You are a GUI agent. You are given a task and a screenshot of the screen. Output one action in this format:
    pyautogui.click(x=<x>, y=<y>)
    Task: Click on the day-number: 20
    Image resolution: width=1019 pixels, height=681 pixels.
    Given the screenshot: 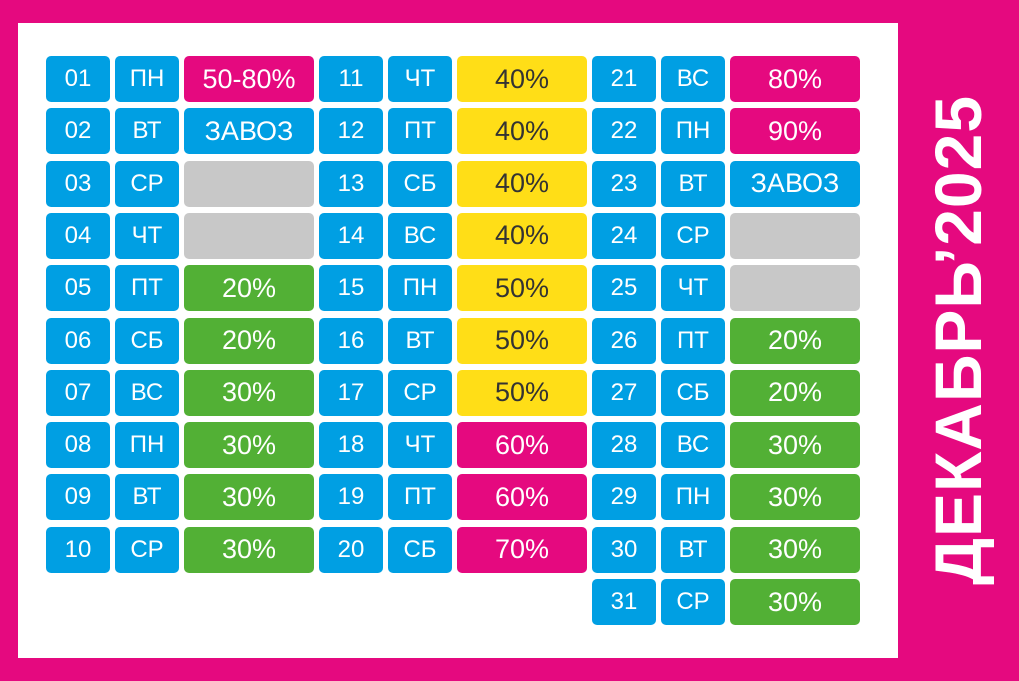 What is the action you would take?
    pyautogui.click(x=351, y=549)
    